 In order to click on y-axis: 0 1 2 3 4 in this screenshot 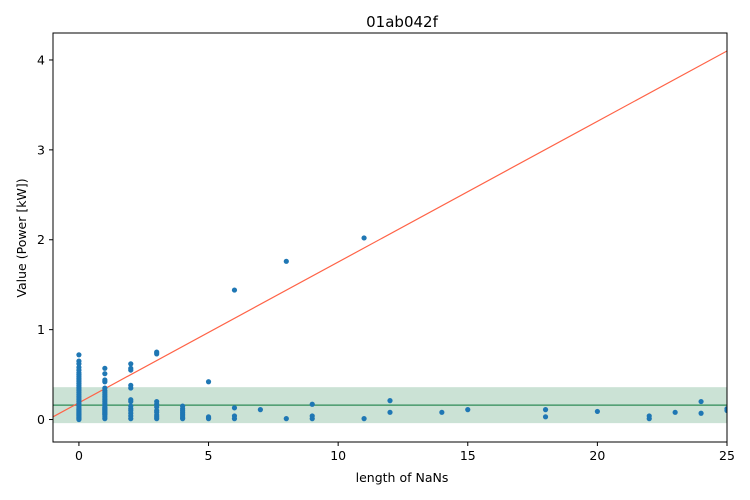, I will do `click(45, 239)`.